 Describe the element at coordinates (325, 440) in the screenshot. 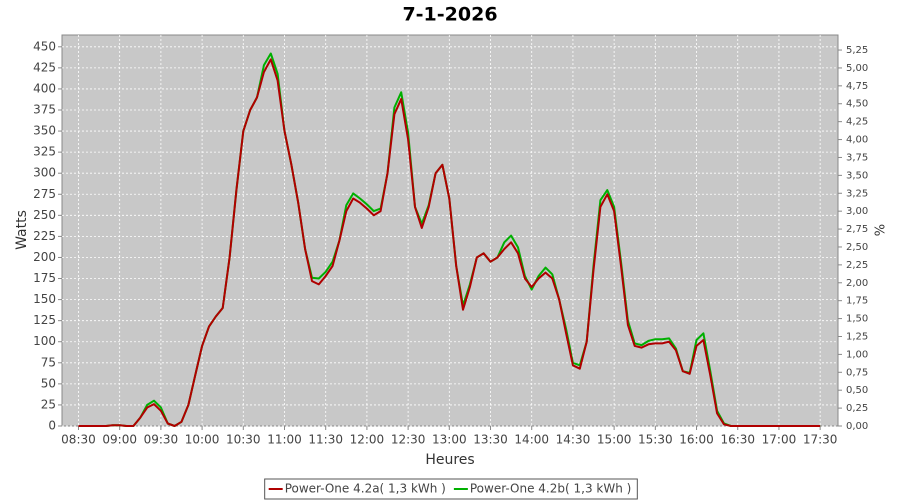

I see `x-tick-label: 11:30` at that location.